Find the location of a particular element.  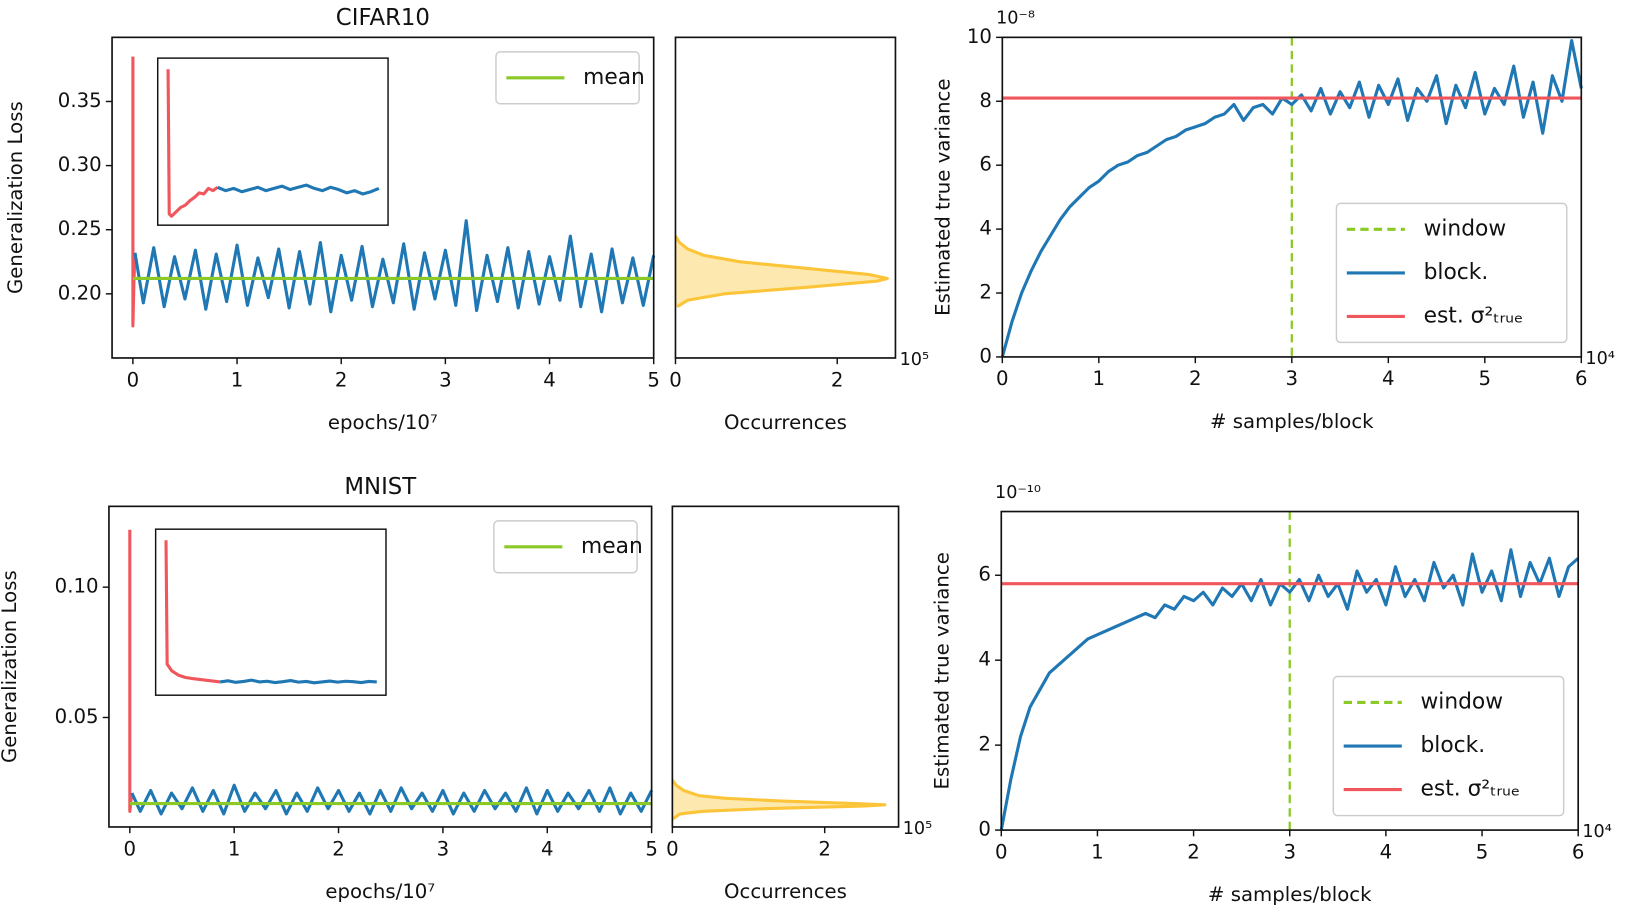

y-offset-label: 10⁻⁸ is located at coordinates (1015, 19).